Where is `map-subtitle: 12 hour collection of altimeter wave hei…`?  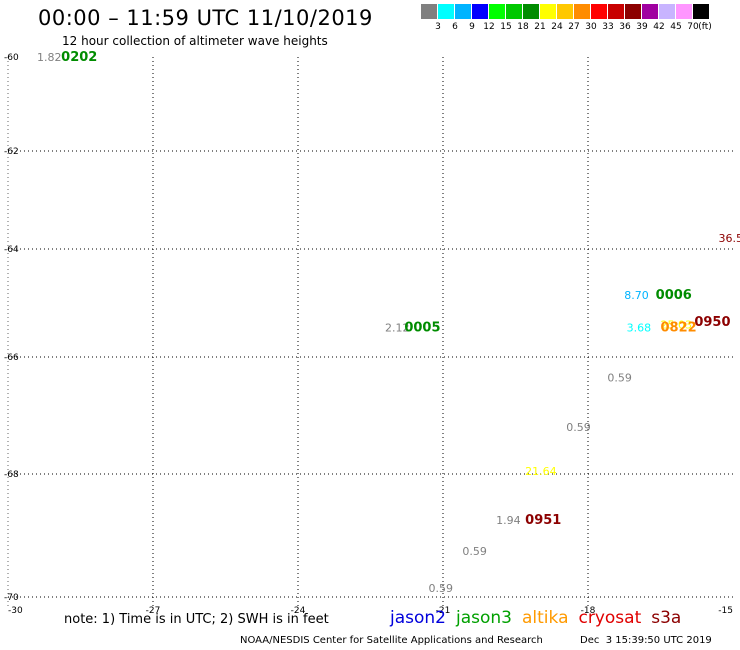
map-subtitle: 12 hour collection of altimeter wave hei… is located at coordinates (195, 41).